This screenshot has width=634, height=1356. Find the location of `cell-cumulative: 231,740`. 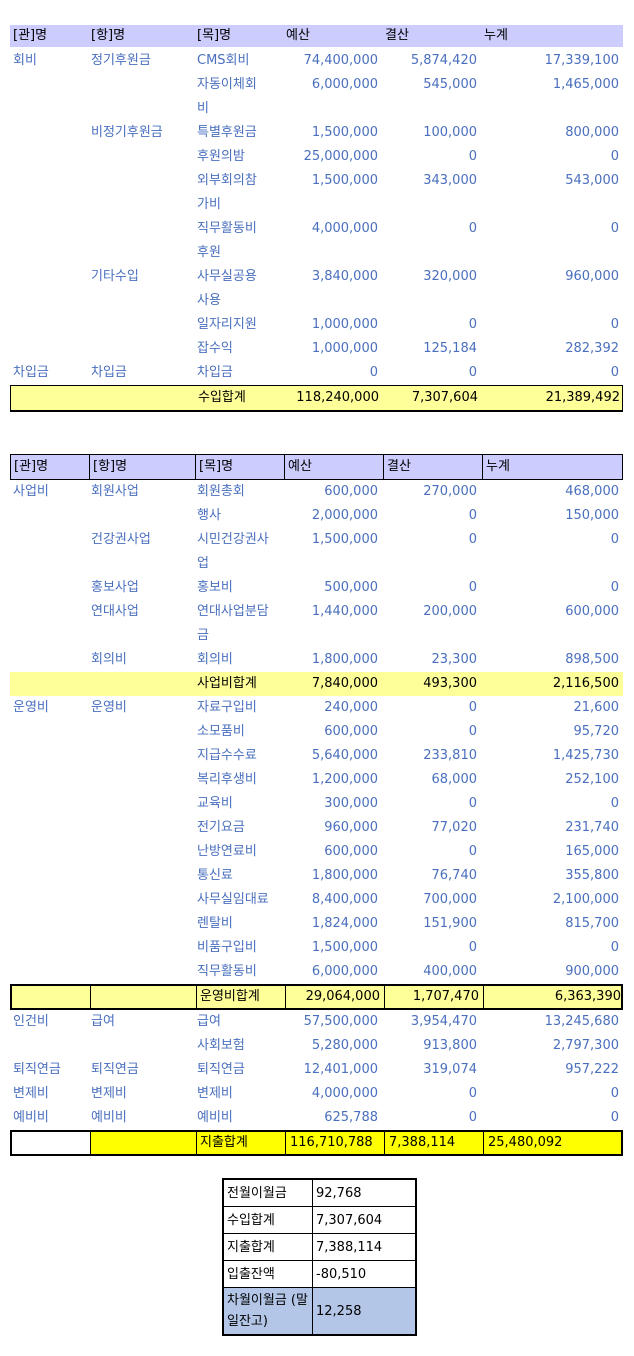

cell-cumulative: 231,740 is located at coordinates (592, 827).